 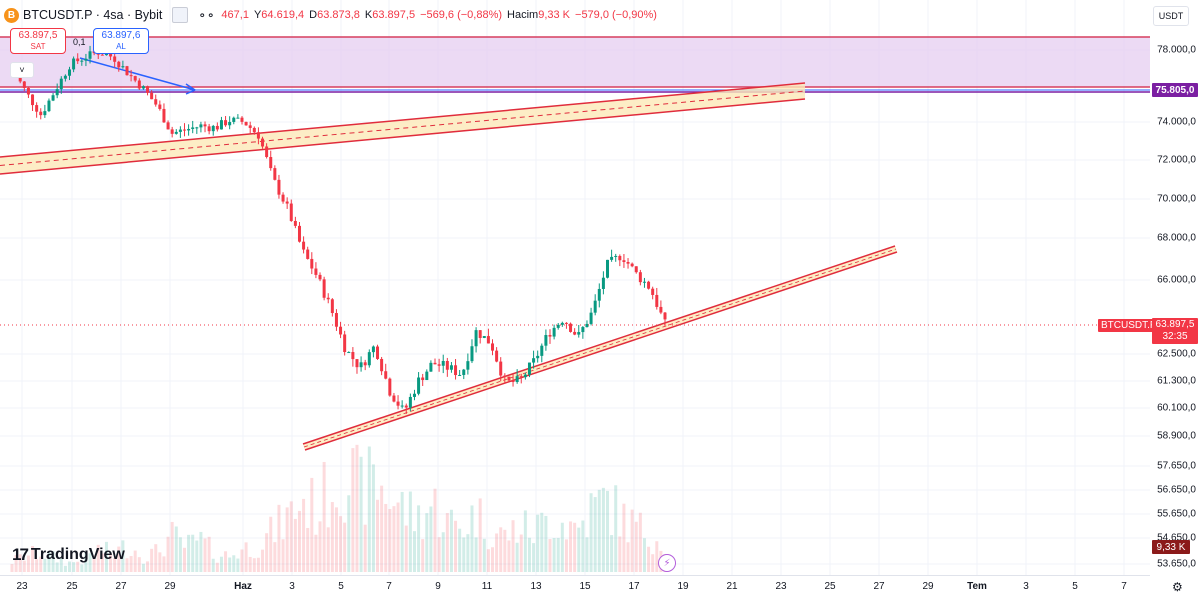 What do you see at coordinates (667, 563) in the screenshot?
I see `bolt-icon: ⚡` at bounding box center [667, 563].